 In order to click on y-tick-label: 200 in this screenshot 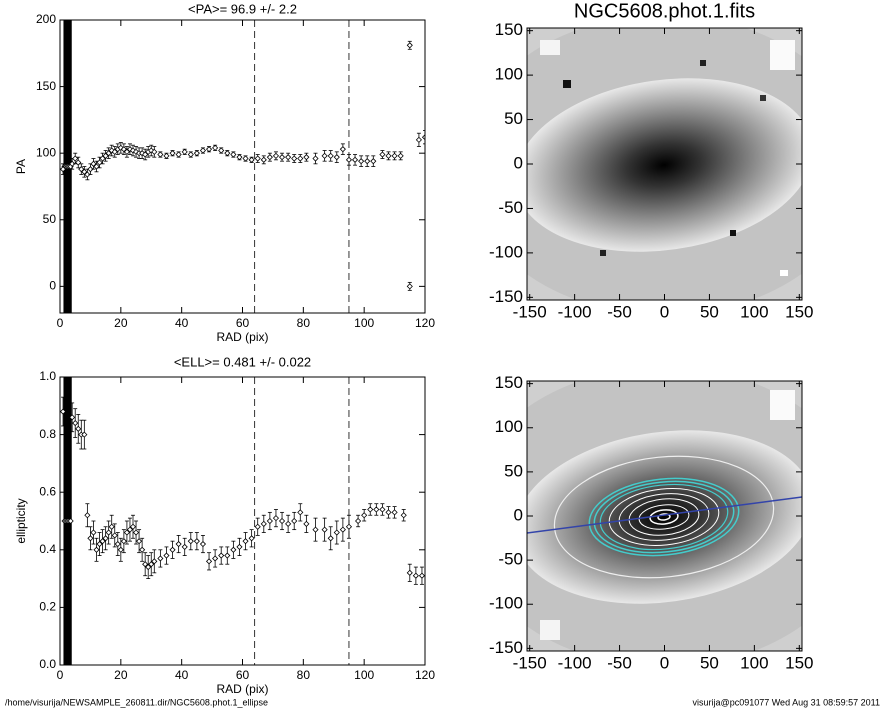, I will do `click(46, 19)`.